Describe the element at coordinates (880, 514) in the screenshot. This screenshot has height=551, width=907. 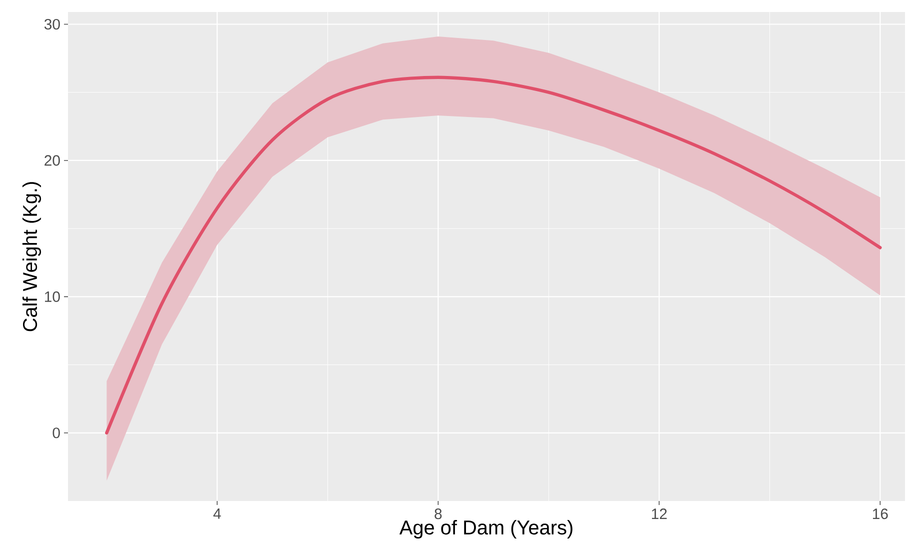
I see `x-tick-label: 16` at that location.